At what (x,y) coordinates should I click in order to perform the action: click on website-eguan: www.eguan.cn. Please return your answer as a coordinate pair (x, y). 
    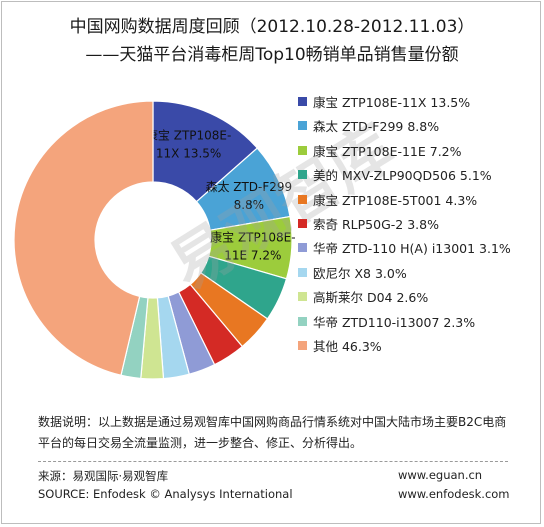
    Looking at the image, I should click on (440, 475).